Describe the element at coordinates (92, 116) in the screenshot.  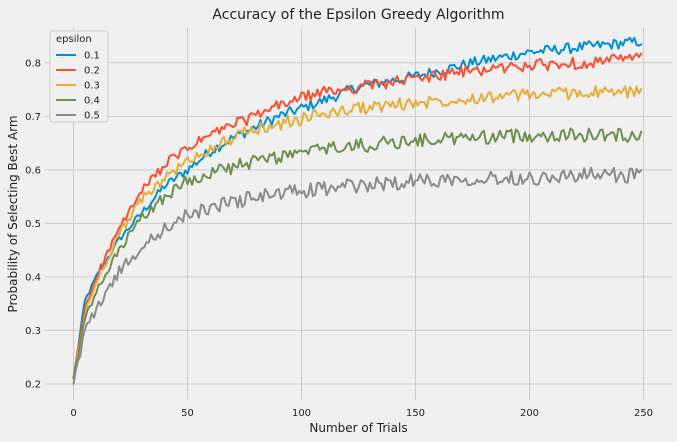
I see `legend-label: 0.5` at that location.